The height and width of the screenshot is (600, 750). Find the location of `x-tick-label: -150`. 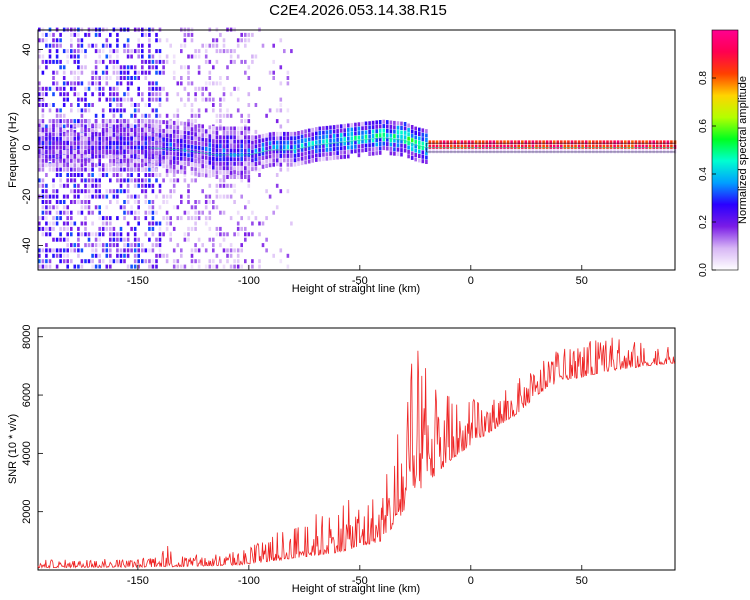

x-tick-label: -150 is located at coordinates (138, 281).